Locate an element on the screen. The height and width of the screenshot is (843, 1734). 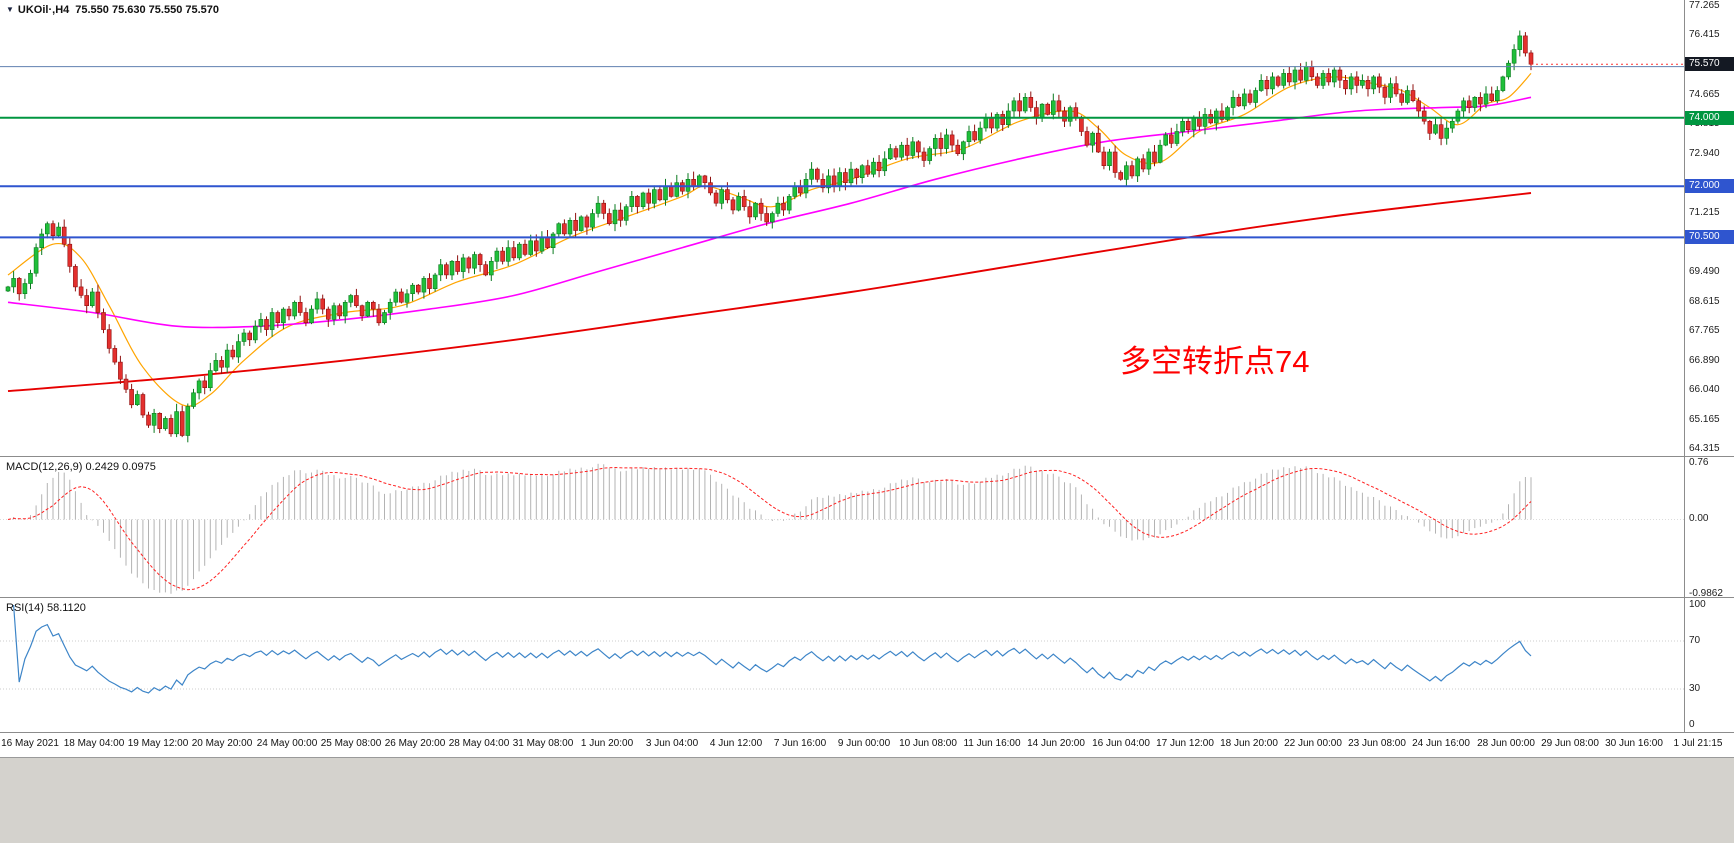
symbol-title: UKOil·,H4 is located at coordinates (43, 10).